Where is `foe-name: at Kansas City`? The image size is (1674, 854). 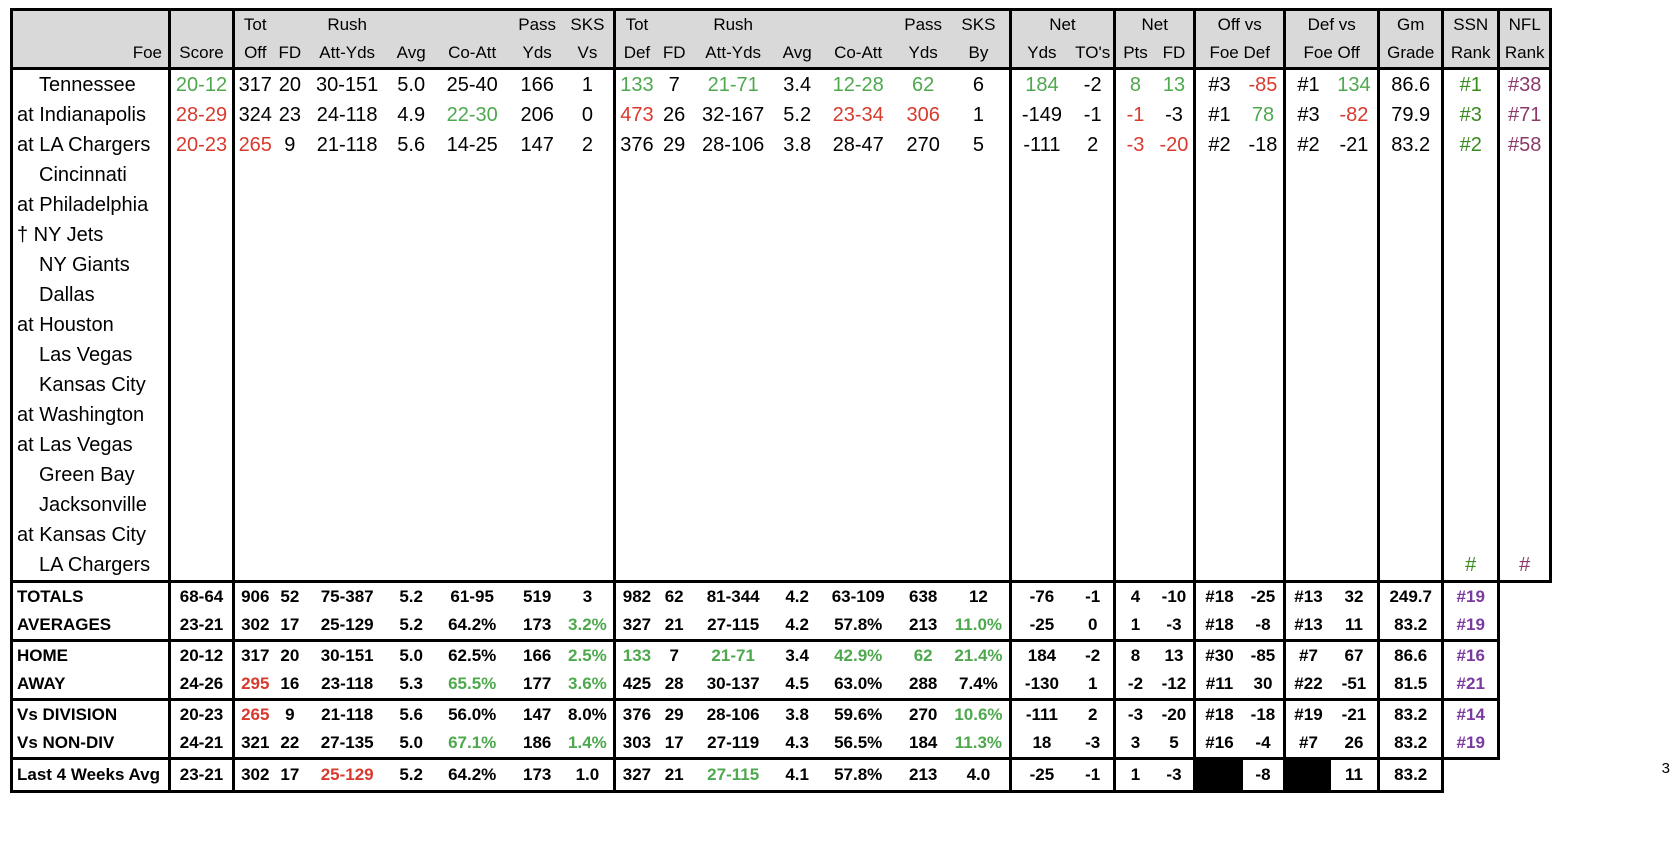 foe-name: at Kansas City is located at coordinates (90, 535).